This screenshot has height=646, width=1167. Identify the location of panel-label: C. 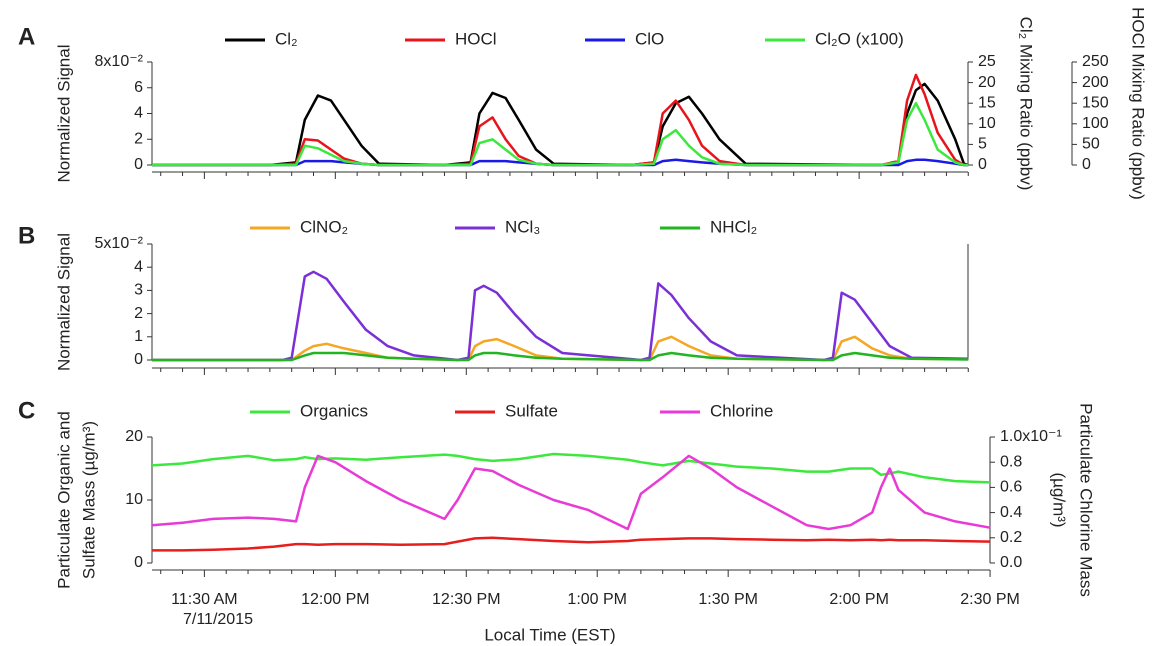
(26, 410).